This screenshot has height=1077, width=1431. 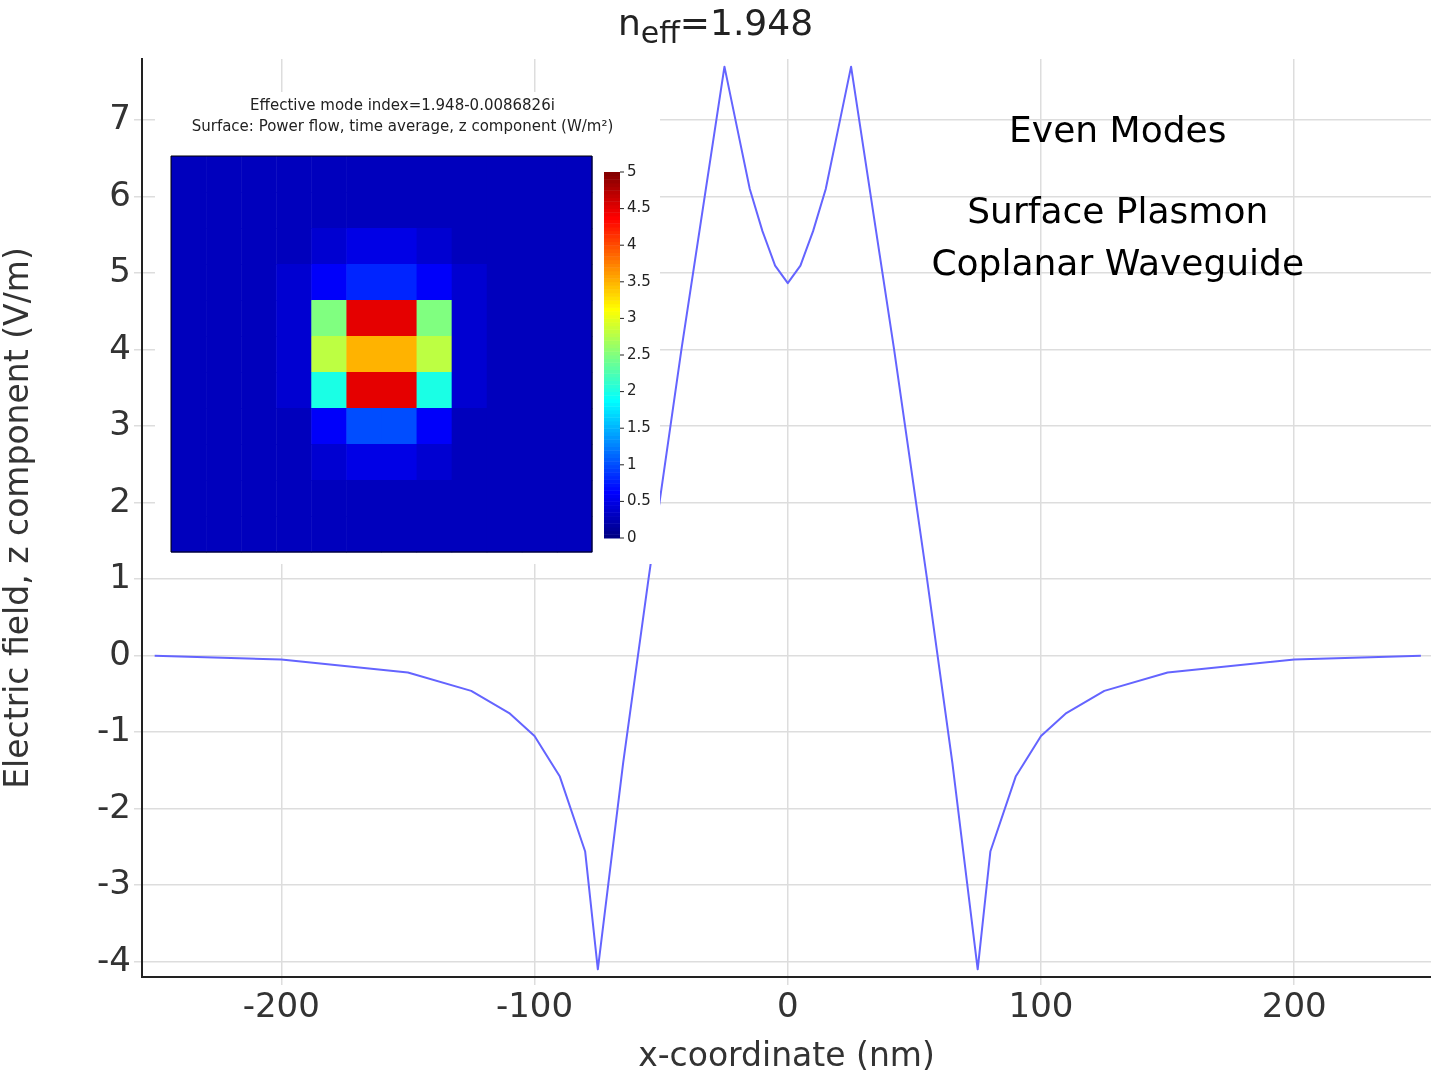 What do you see at coordinates (715, 26) in the screenshot?
I see `chart-title: n$_{eff}$=1.948` at bounding box center [715, 26].